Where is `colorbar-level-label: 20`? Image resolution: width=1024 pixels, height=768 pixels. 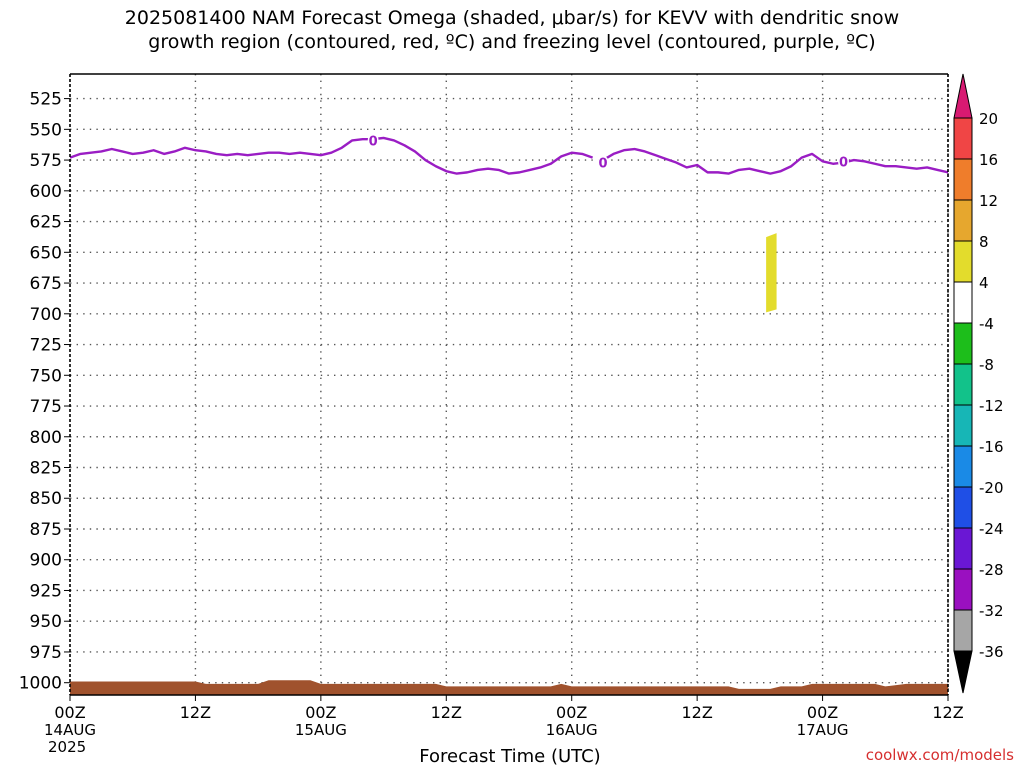
colorbar-level-label: 20 is located at coordinates (988, 119).